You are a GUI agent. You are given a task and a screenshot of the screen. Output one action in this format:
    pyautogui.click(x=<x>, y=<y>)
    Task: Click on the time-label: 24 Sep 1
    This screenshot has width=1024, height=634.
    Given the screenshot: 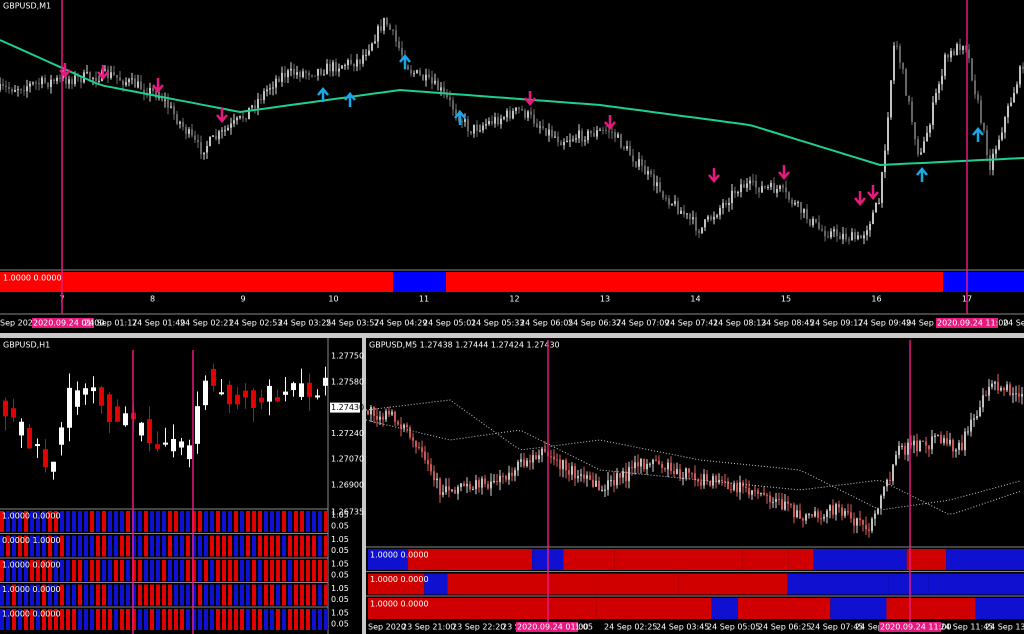 What is the action you would take?
    pyautogui.click(x=923, y=323)
    